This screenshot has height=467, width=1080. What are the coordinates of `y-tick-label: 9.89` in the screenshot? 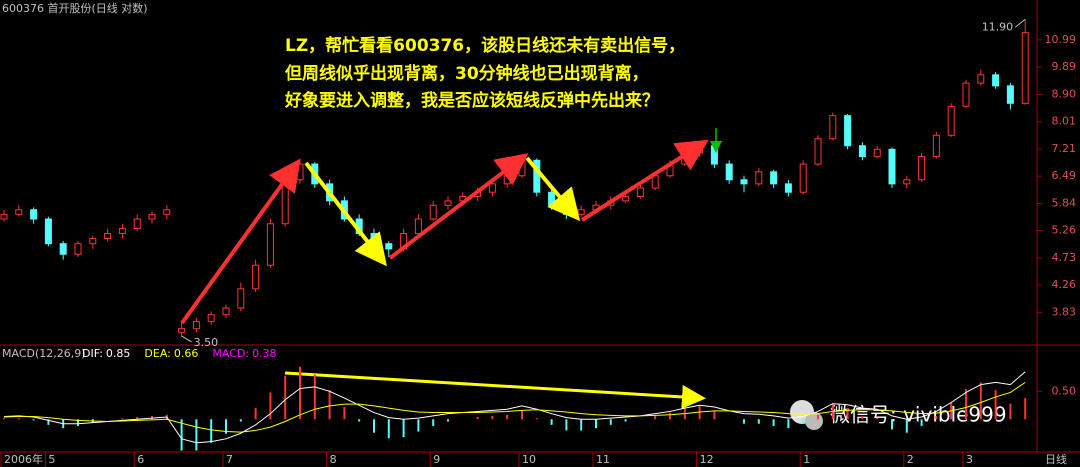 It's located at (1064, 66).